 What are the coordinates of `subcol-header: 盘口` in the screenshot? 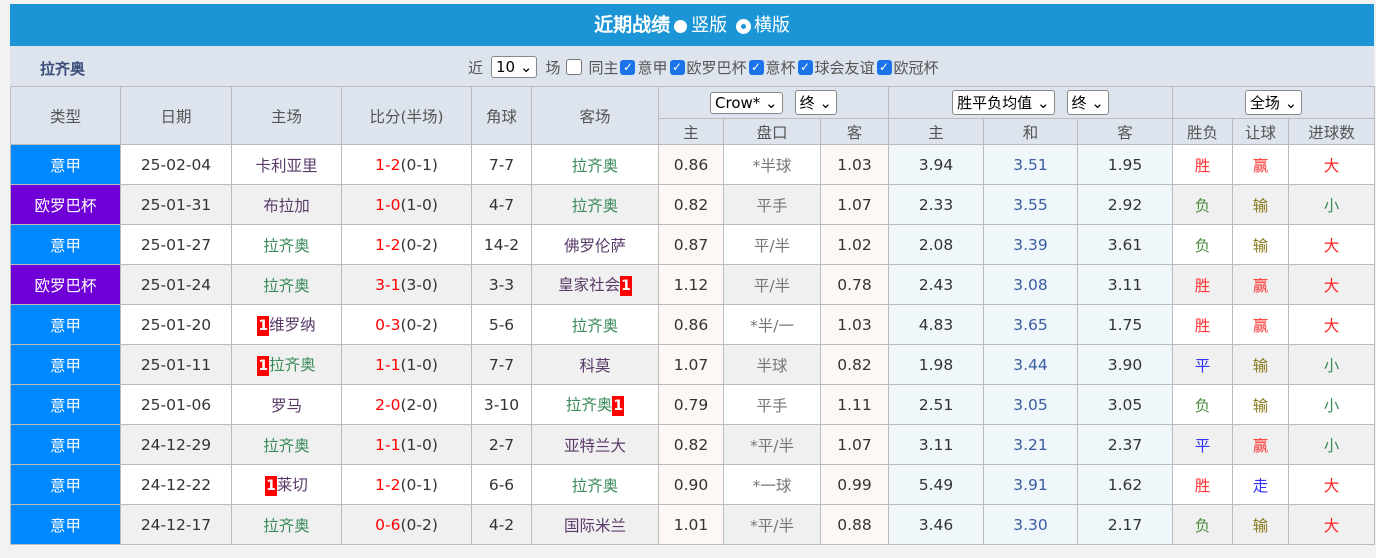 It's located at (772, 131).